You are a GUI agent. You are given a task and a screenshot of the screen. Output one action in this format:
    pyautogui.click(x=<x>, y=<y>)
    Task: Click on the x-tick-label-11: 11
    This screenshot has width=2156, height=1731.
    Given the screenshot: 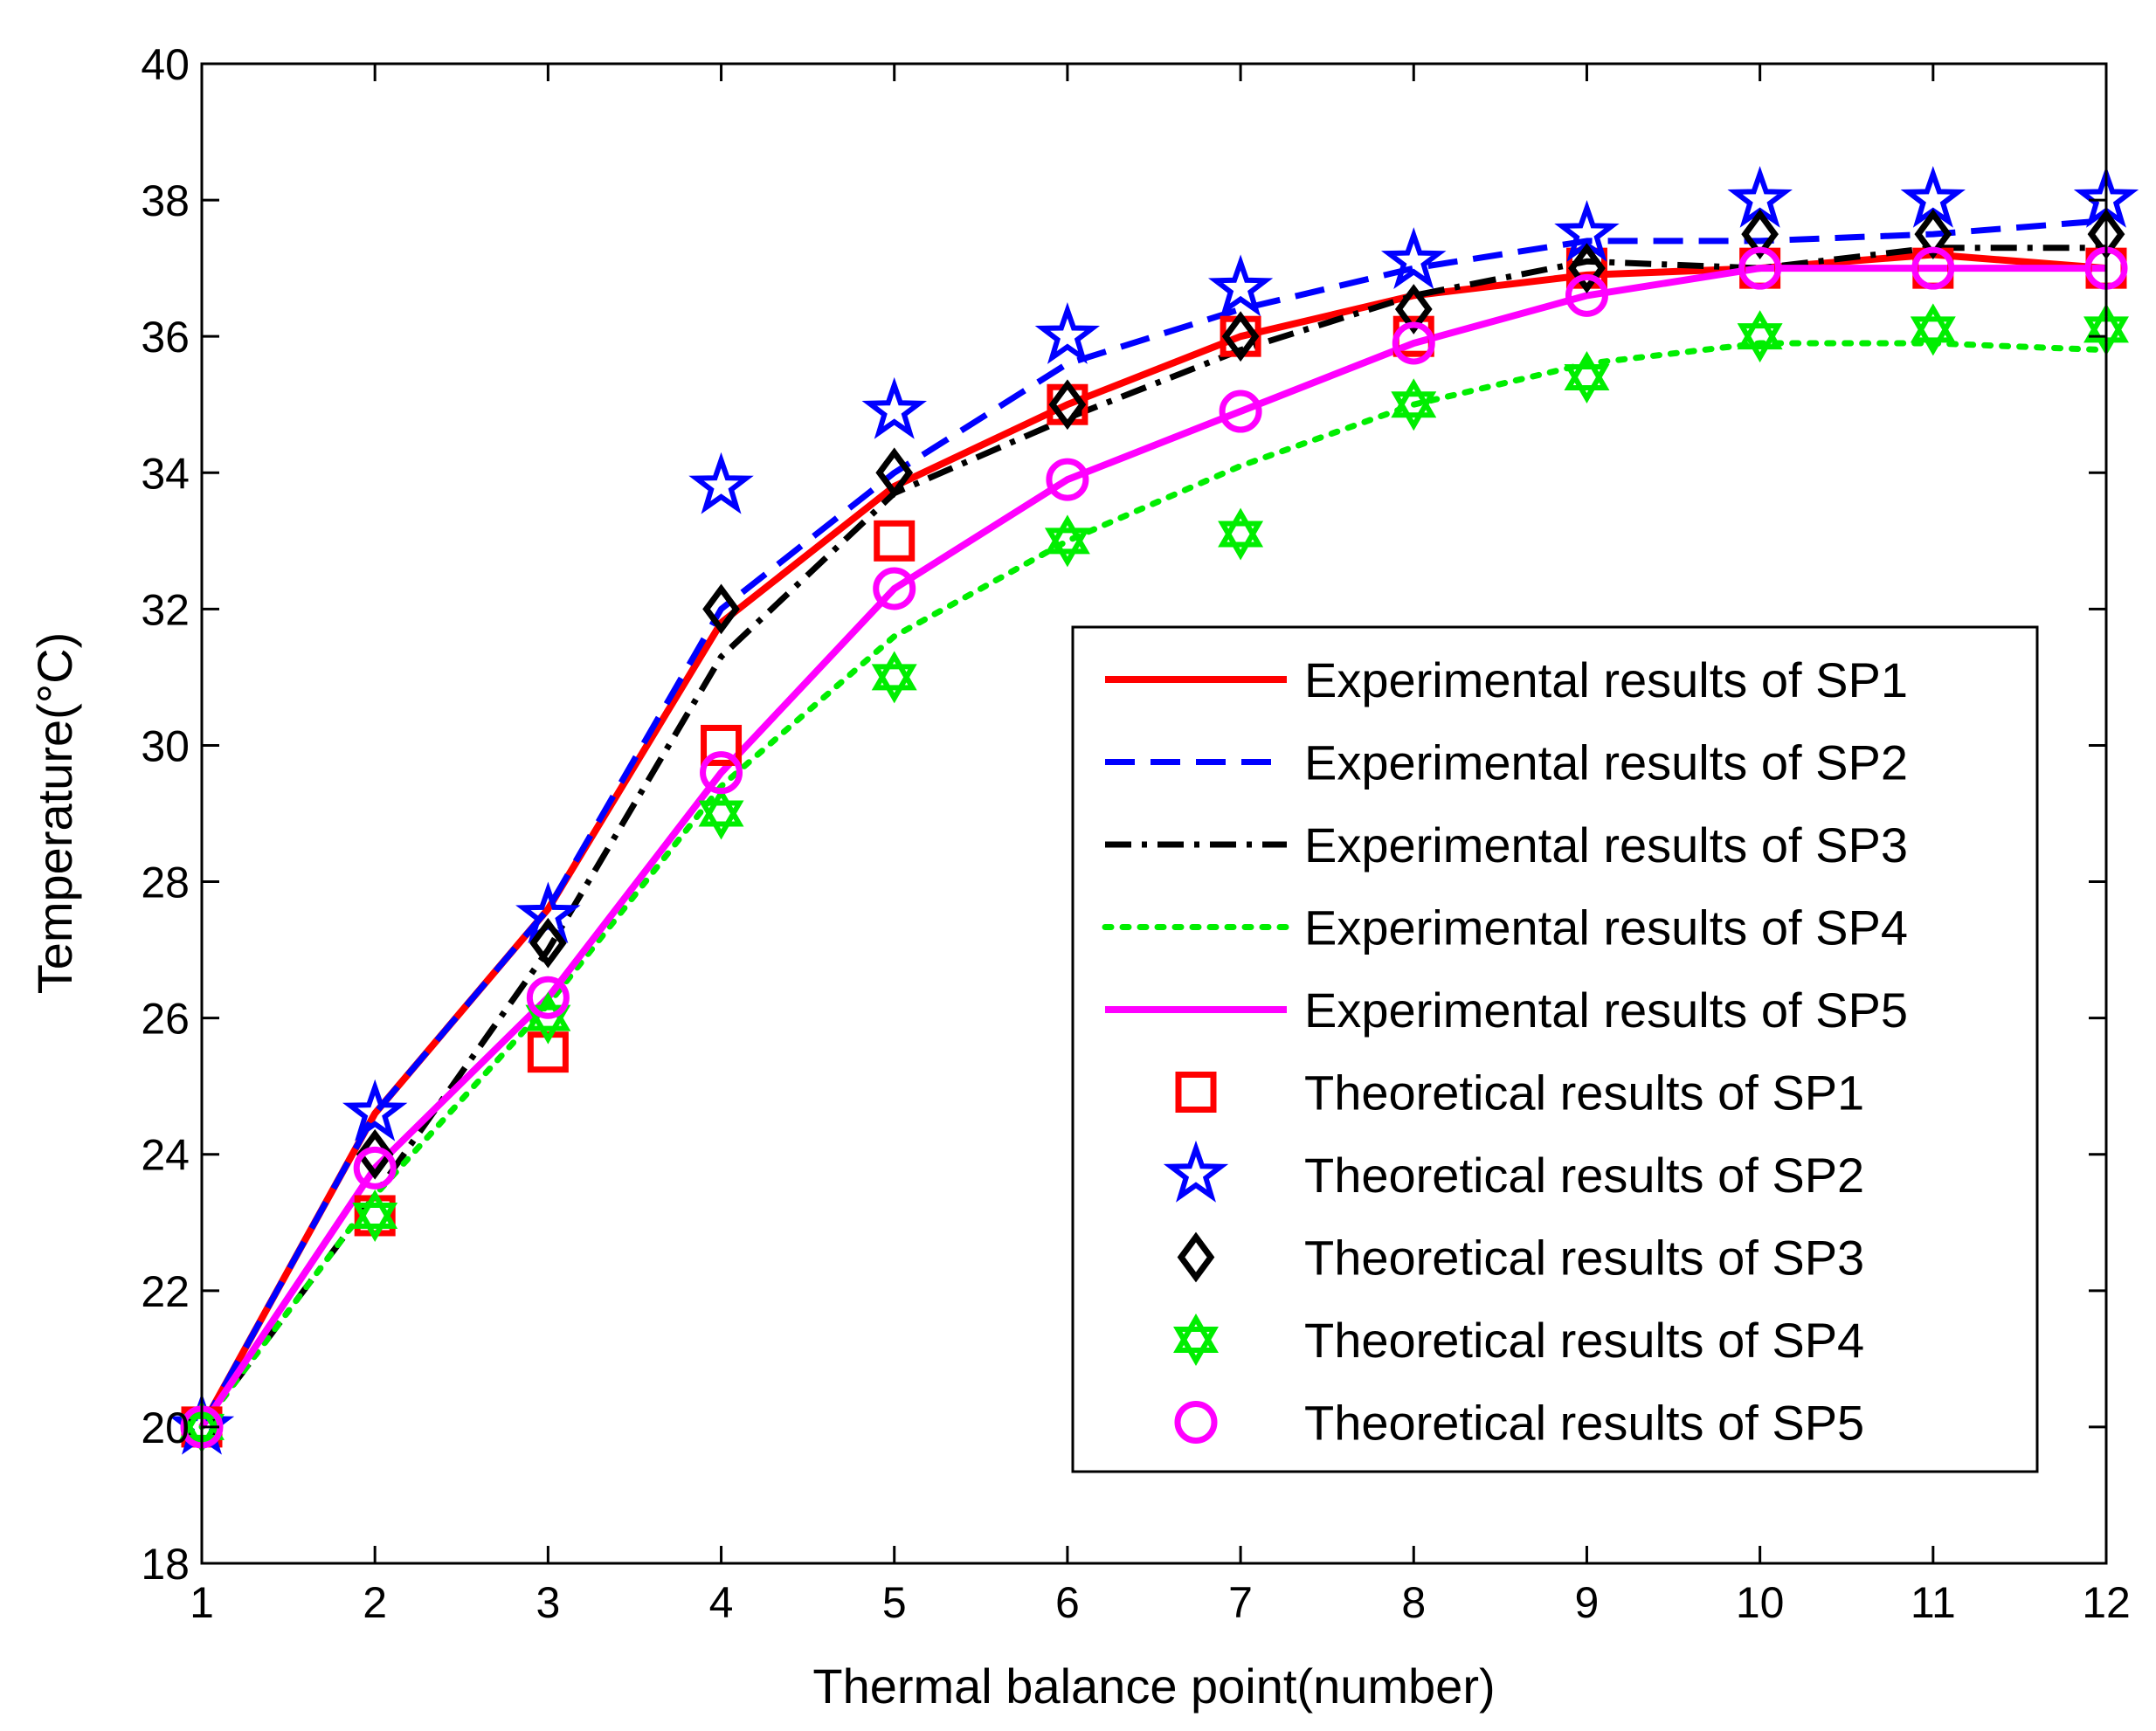 What is the action you would take?
    pyautogui.click(x=1934, y=1602)
    